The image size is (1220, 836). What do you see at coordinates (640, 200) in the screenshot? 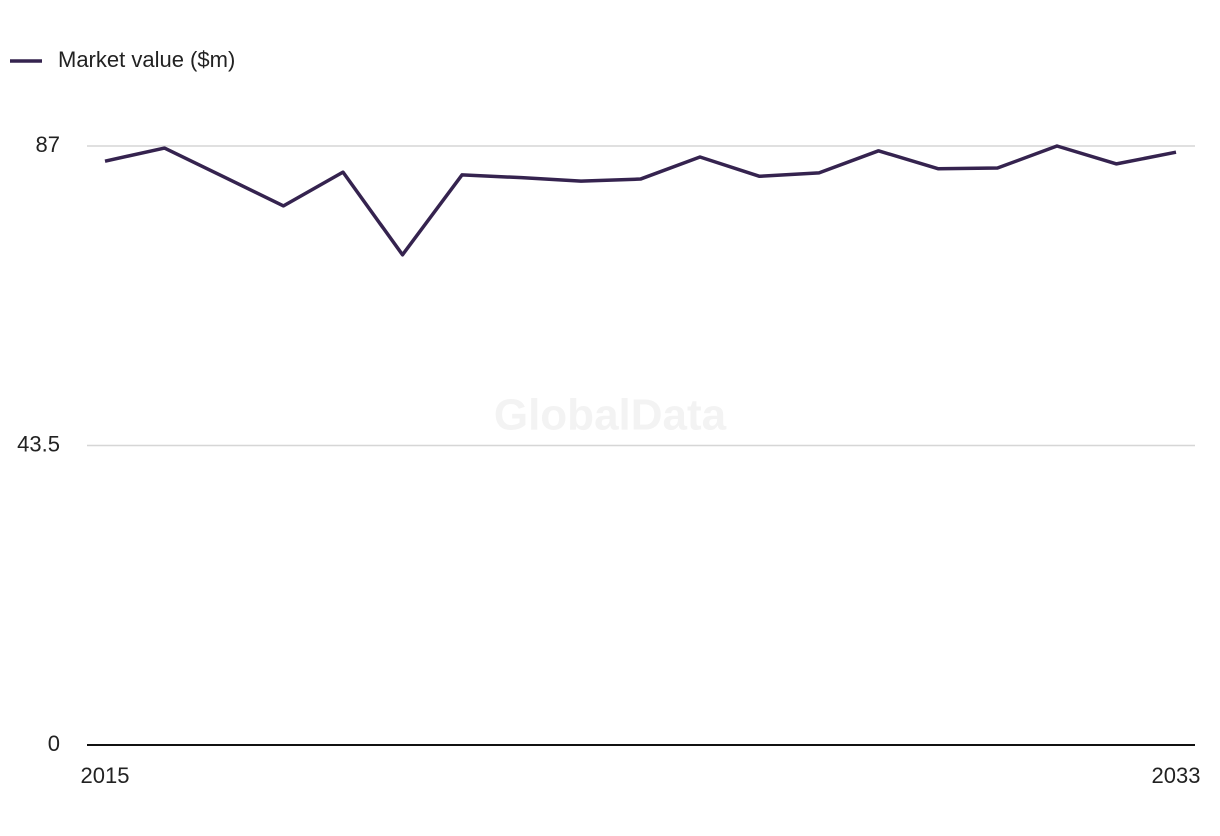
I see `data-line` at bounding box center [640, 200].